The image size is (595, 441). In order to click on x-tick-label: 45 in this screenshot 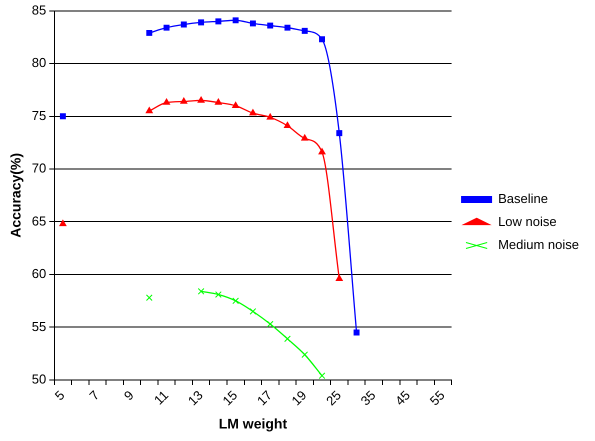, I will do `click(403, 398)`.